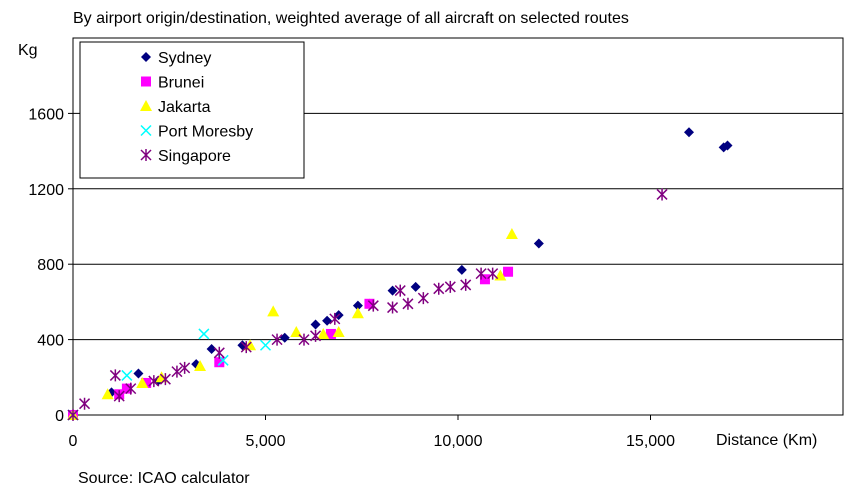 The height and width of the screenshot is (488, 848). Describe the element at coordinates (184, 107) in the screenshot. I see `legend-label-jakarta: Jakarta` at that location.